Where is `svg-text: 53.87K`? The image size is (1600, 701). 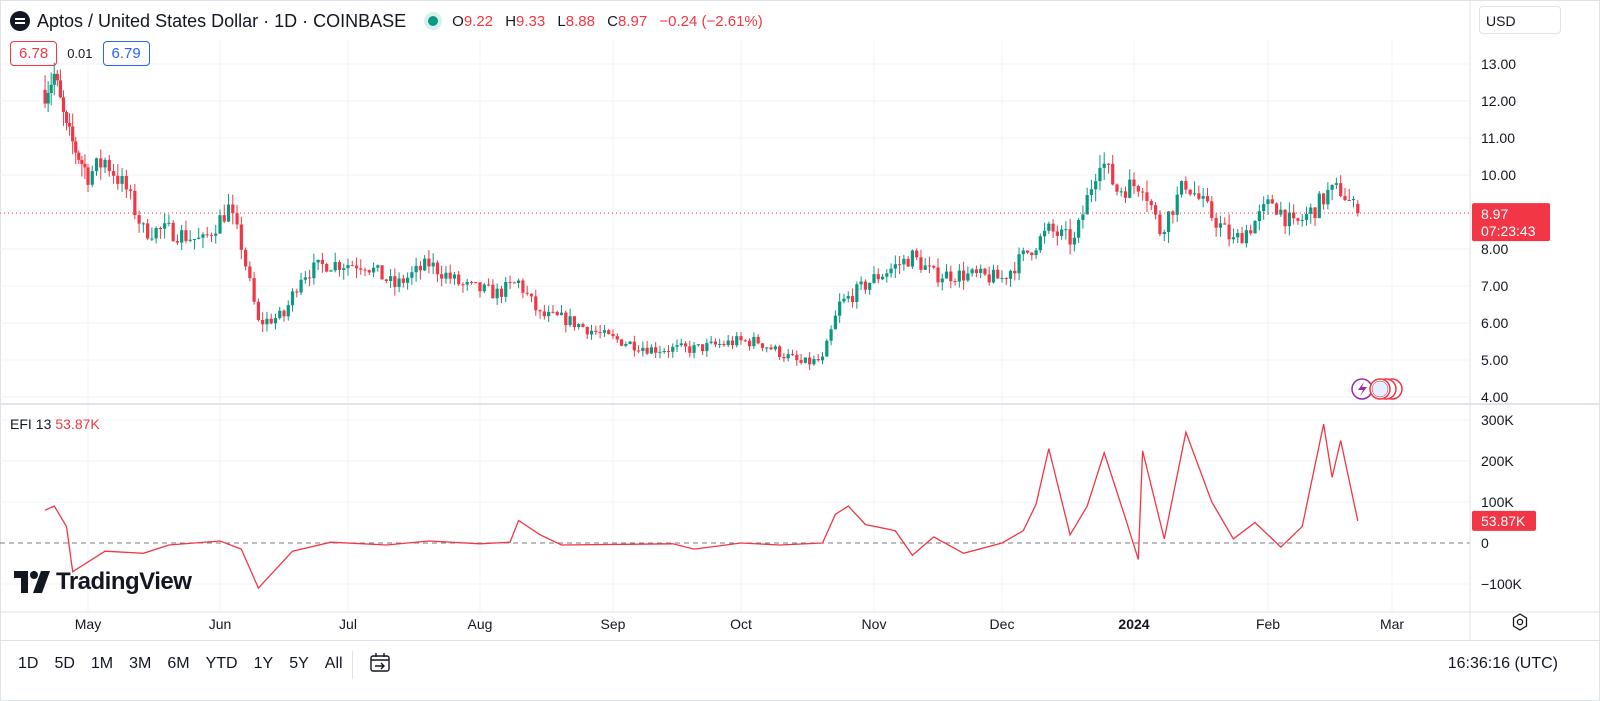 svg-text: 53.87K is located at coordinates (1503, 521).